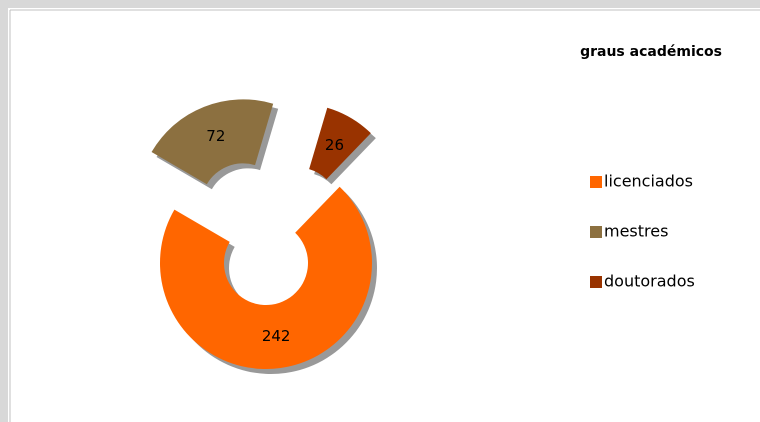 The image size is (760, 422). Describe the element at coordinates (276, 336) in the screenshot. I see `data-label: 242` at that location.